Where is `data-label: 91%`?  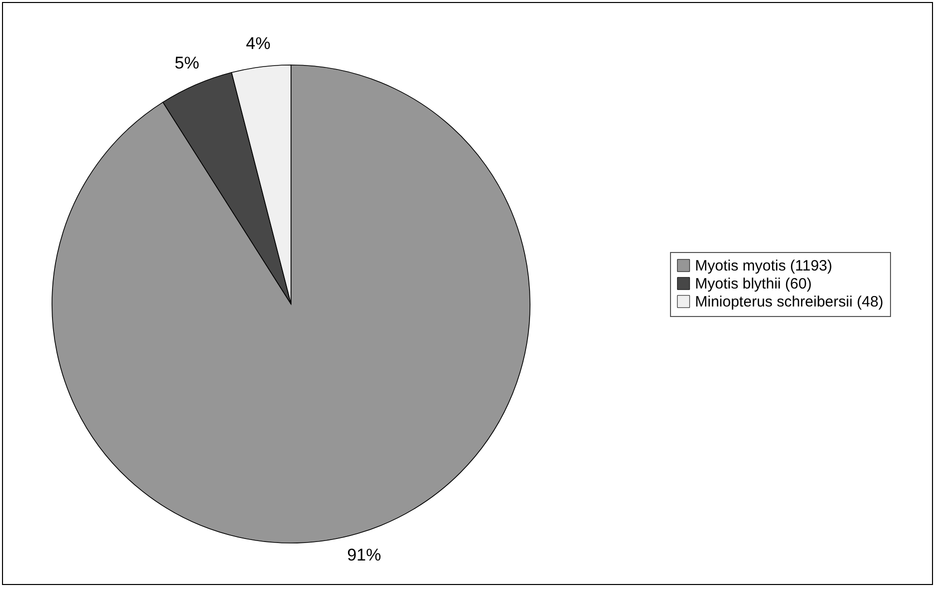
data-label: 91% is located at coordinates (364, 555).